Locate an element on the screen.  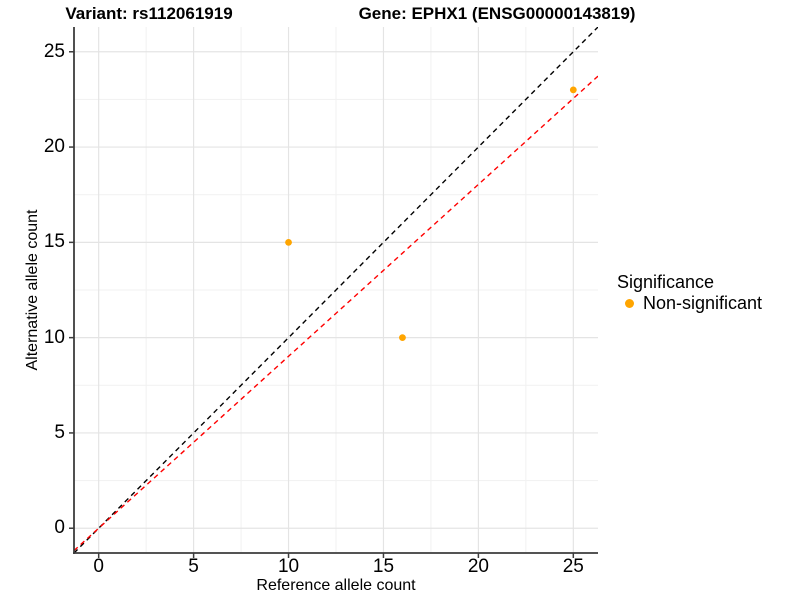
legend-item-non-significant: Non-significant is located at coordinates (689, 303).